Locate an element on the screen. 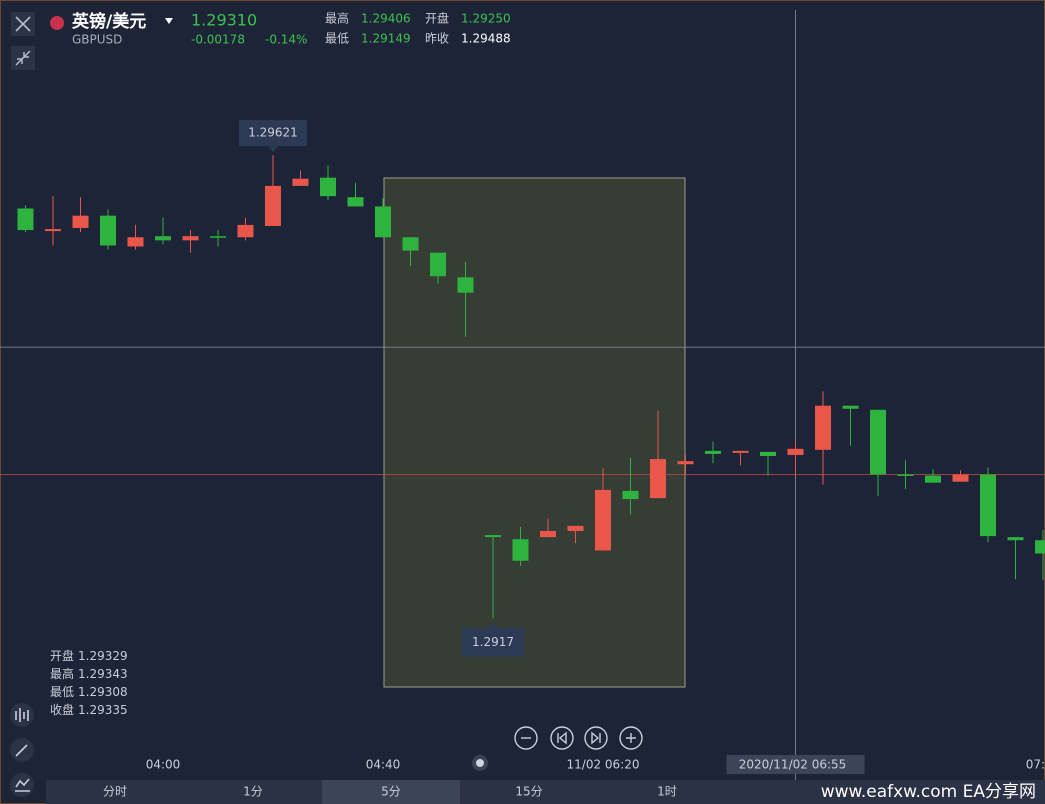 The image size is (1045, 804). high-callout-pointer is located at coordinates (273, 149).